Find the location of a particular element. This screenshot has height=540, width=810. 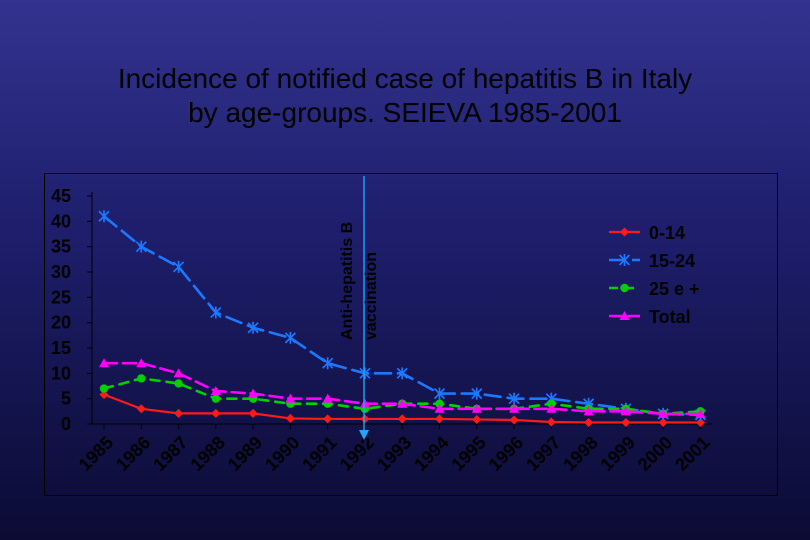

x-tick-label: 1987 is located at coordinates (170, 453).